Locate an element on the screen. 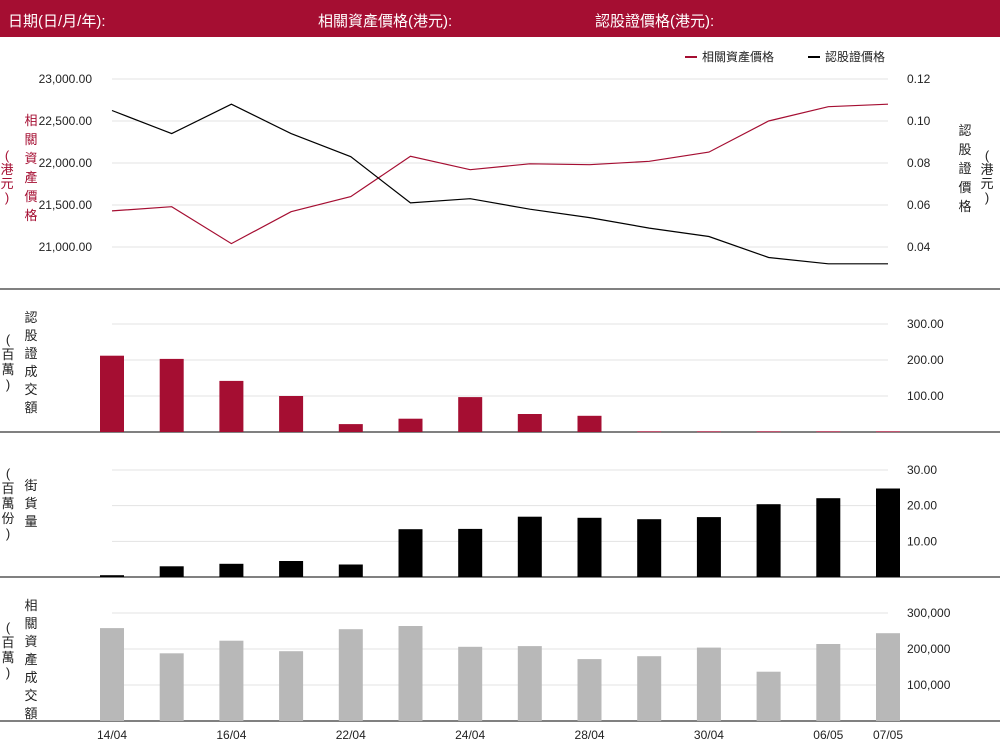 This screenshot has height=751, width=1000. right-tick-label: 0.12 is located at coordinates (919, 79).